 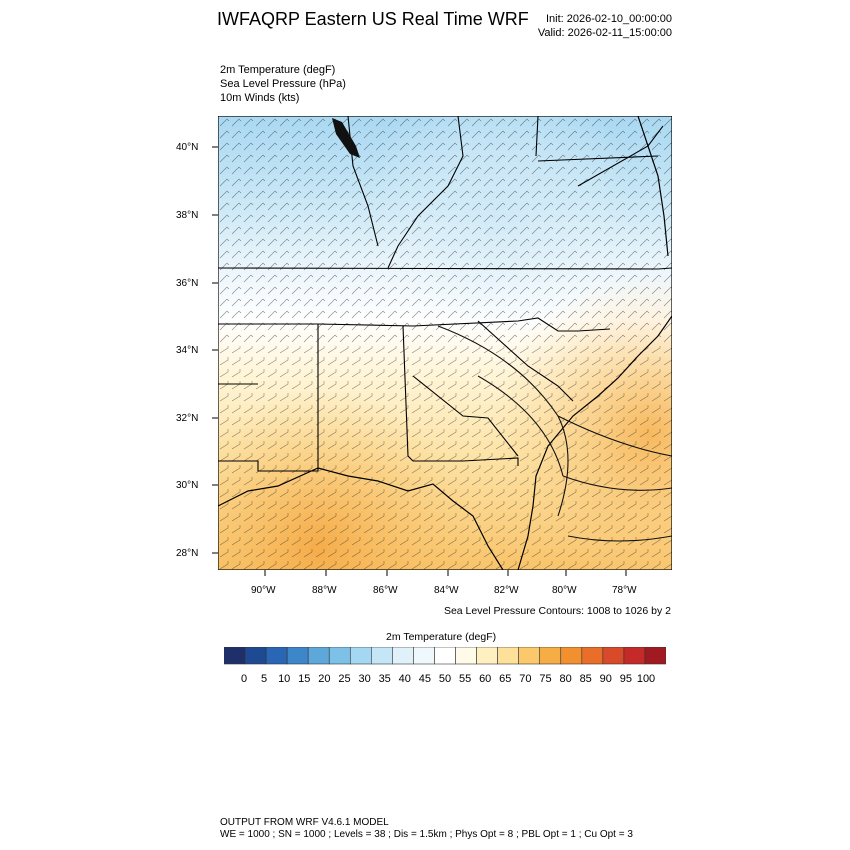 I want to click on colorbar-tick-label: 40, so click(x=404, y=679).